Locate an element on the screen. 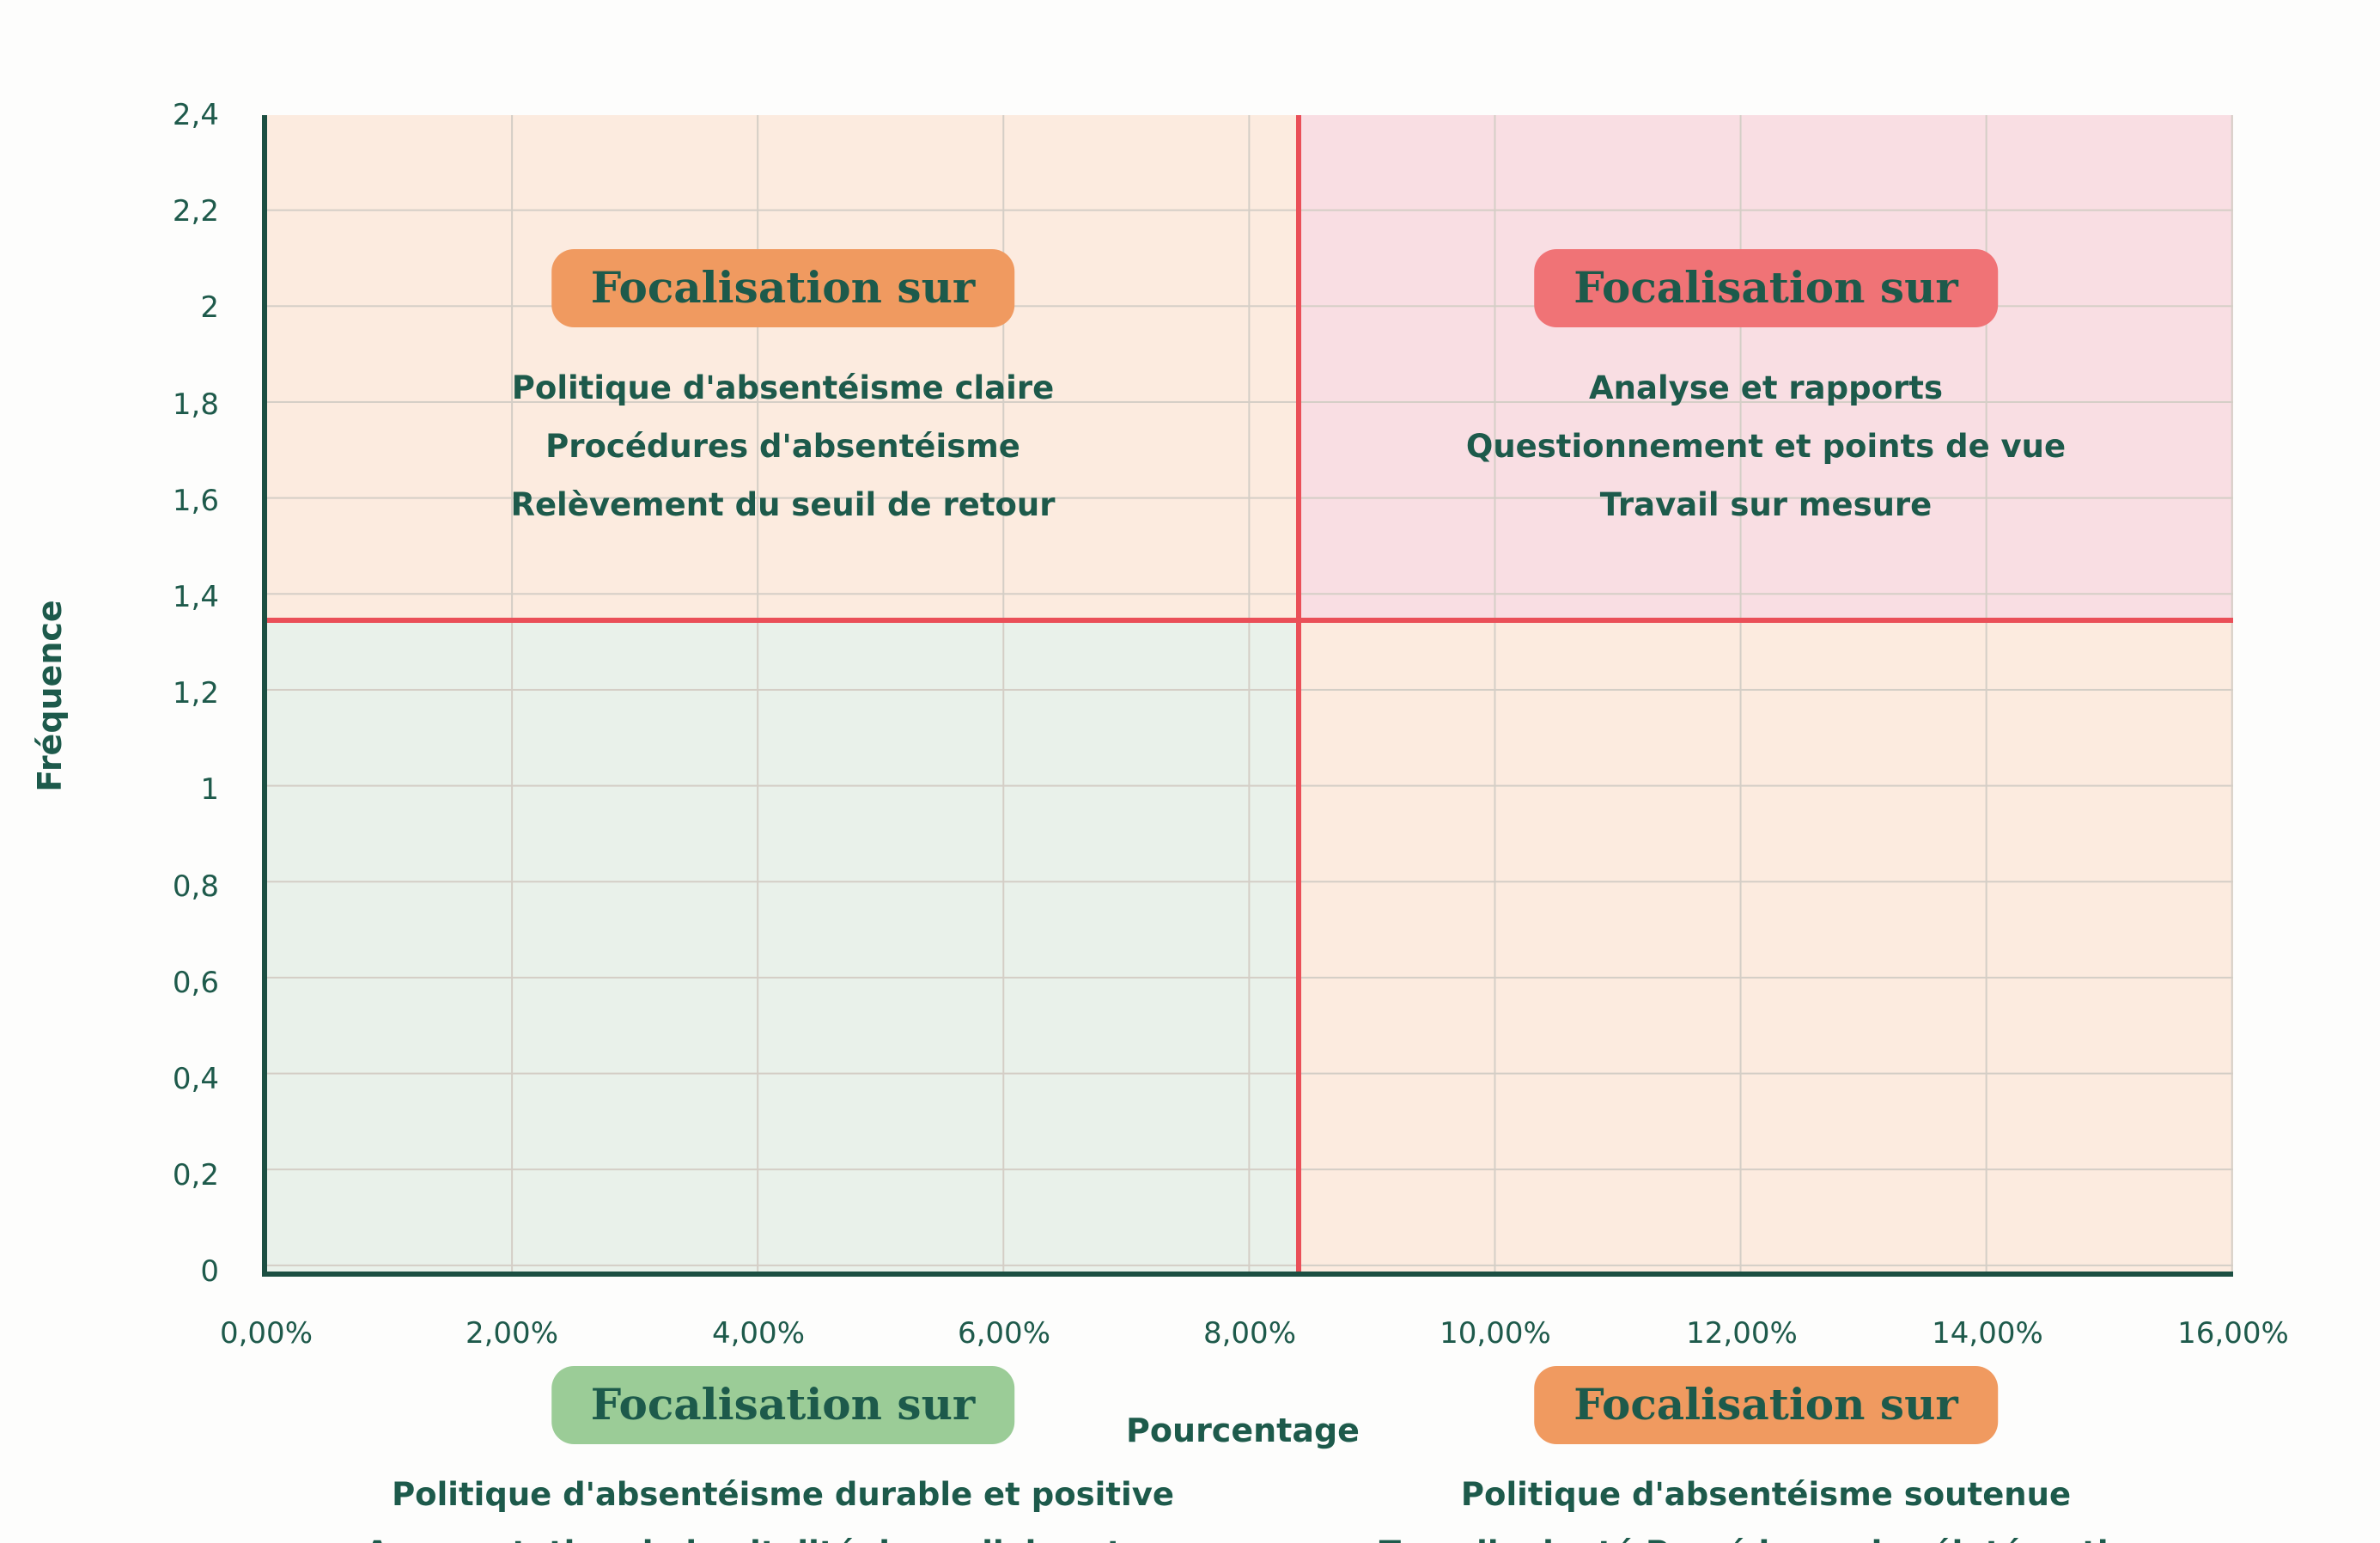  quadrant-item: Procédures d'absentéisme is located at coordinates (782, 446).